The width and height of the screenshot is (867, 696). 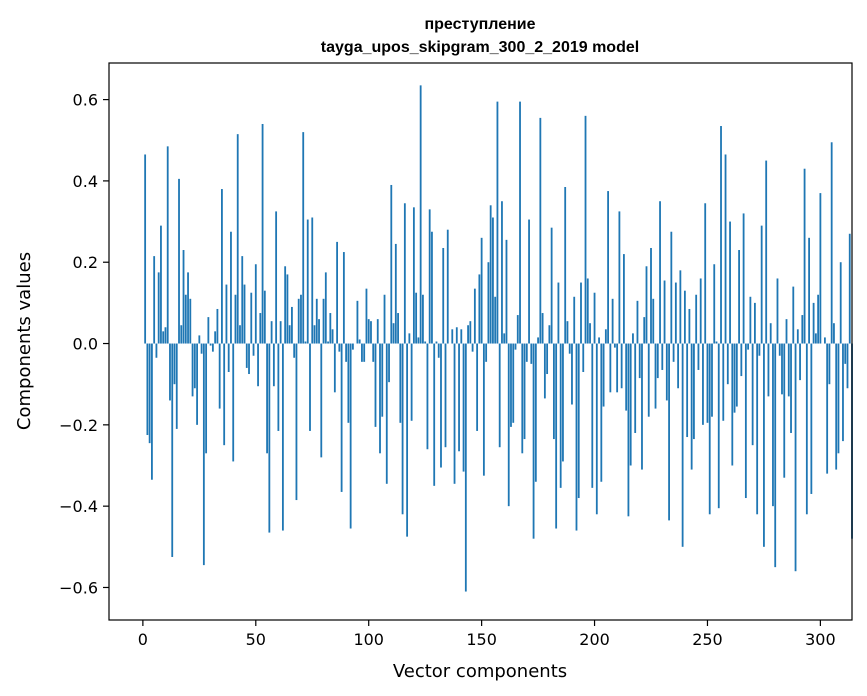 What do you see at coordinates (84, 344) in the screenshot?
I see `y-axis-ticks: −0.6 −0.4 −0.2 0.0 0.2 0.4 0.6` at bounding box center [84, 344].